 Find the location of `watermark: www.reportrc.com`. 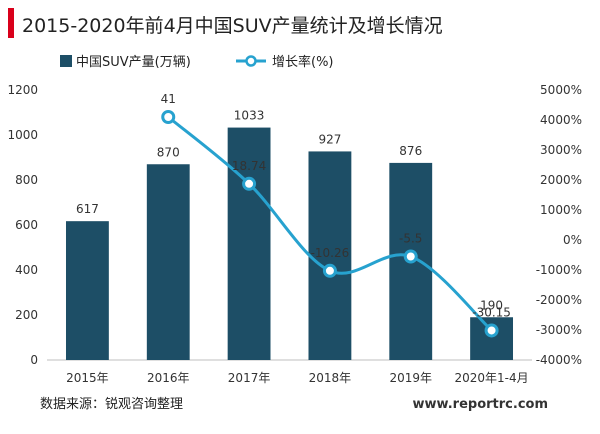

watermark: www.reportrc.com is located at coordinates (480, 404).